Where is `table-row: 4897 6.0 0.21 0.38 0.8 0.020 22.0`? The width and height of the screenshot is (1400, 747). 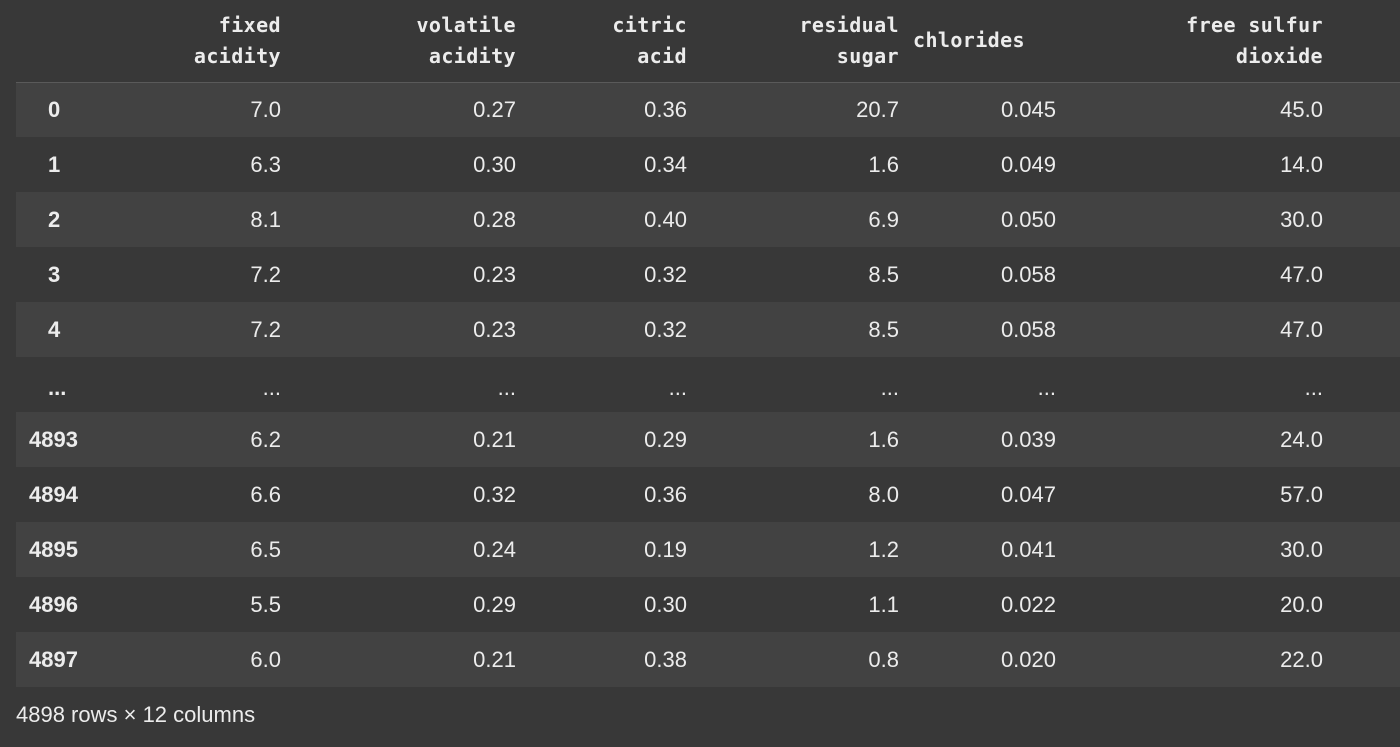
table-row: 4897 6.0 0.21 0.38 0.8 0.020 22.0 is located at coordinates (708, 659).